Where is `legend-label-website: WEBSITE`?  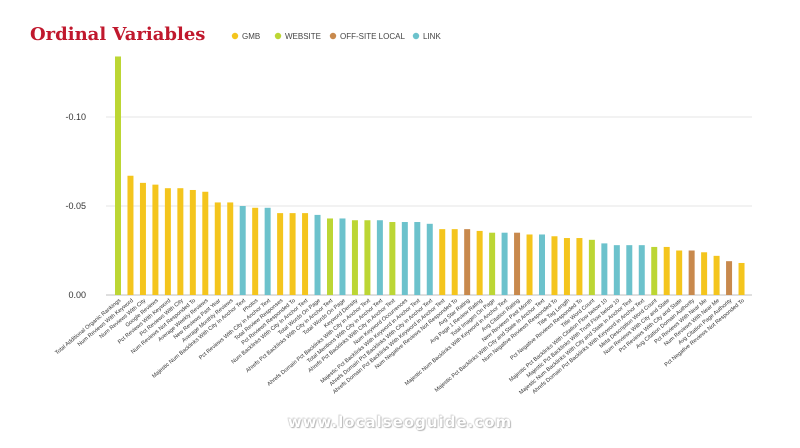 legend-label-website: WEBSITE is located at coordinates (303, 36).